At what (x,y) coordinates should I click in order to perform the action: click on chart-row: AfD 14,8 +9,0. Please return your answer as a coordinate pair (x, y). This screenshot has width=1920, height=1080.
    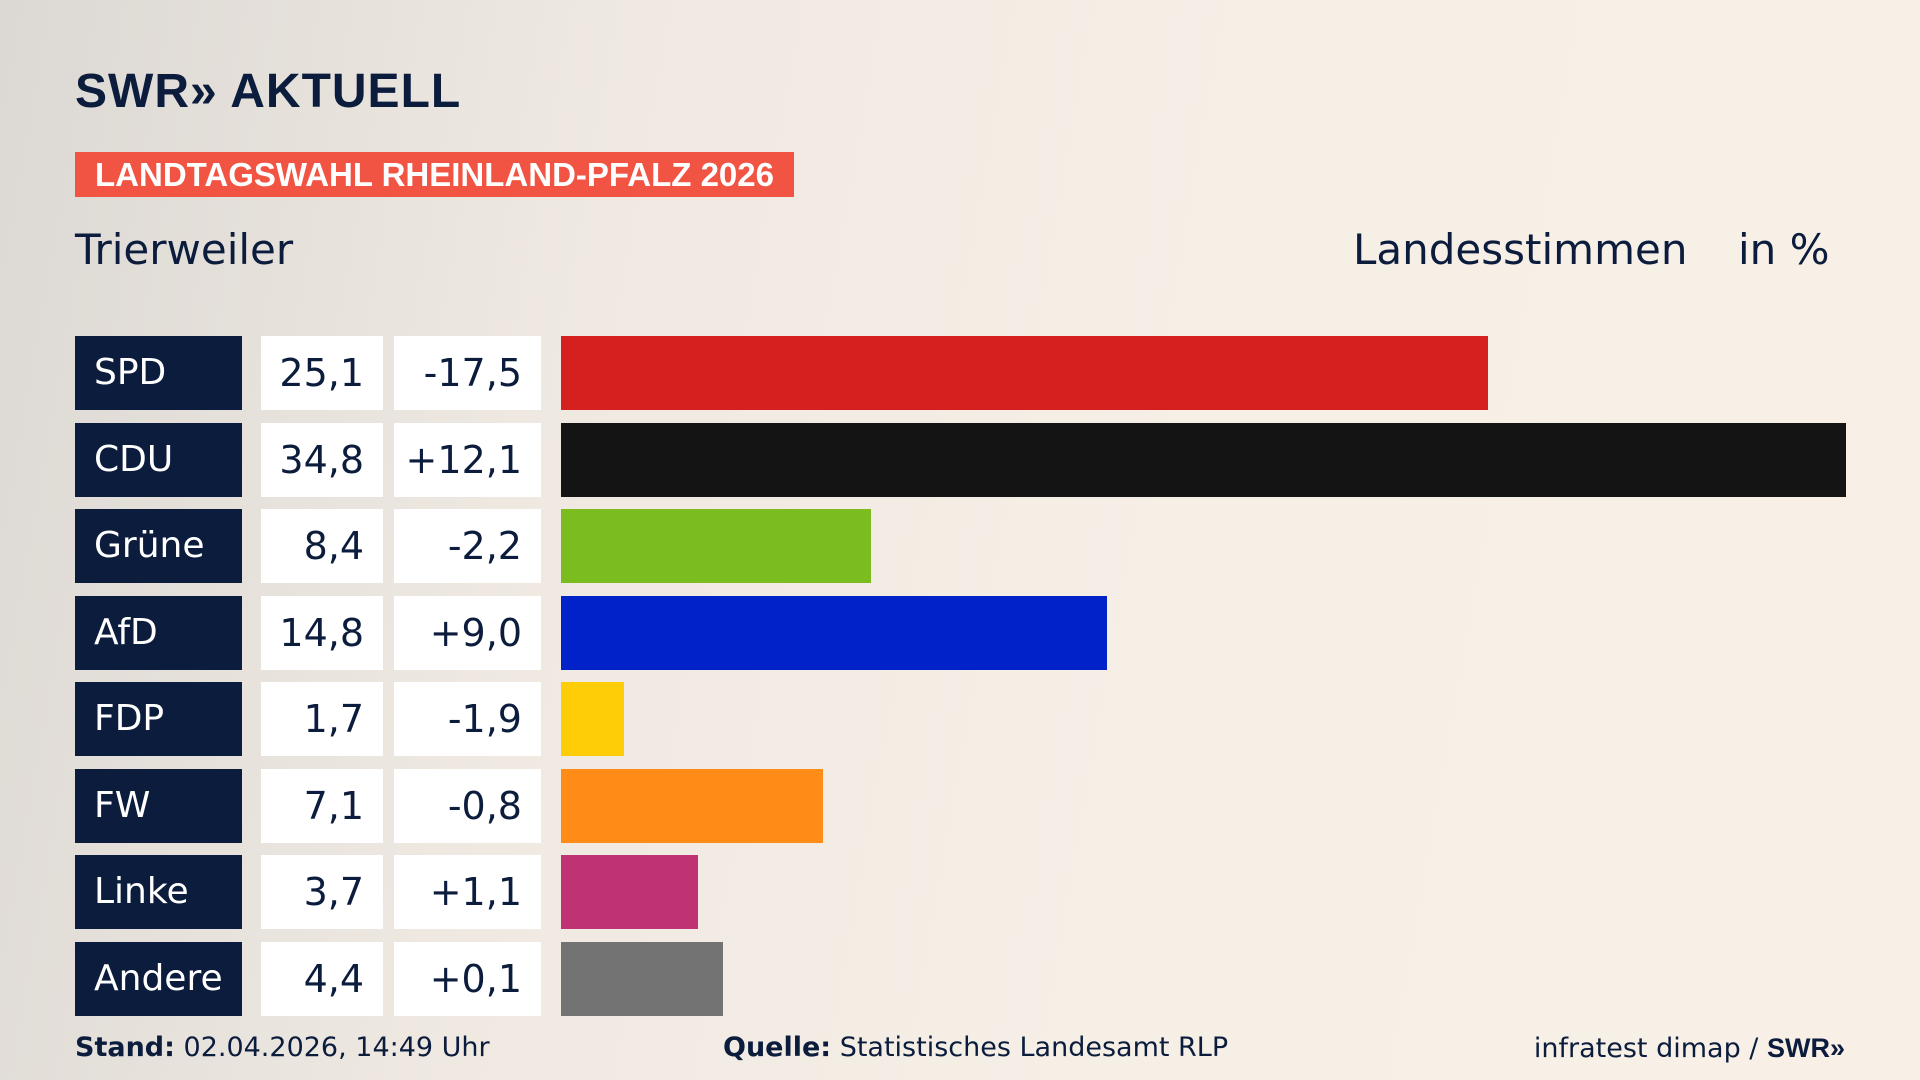
    Looking at the image, I should click on (960, 632).